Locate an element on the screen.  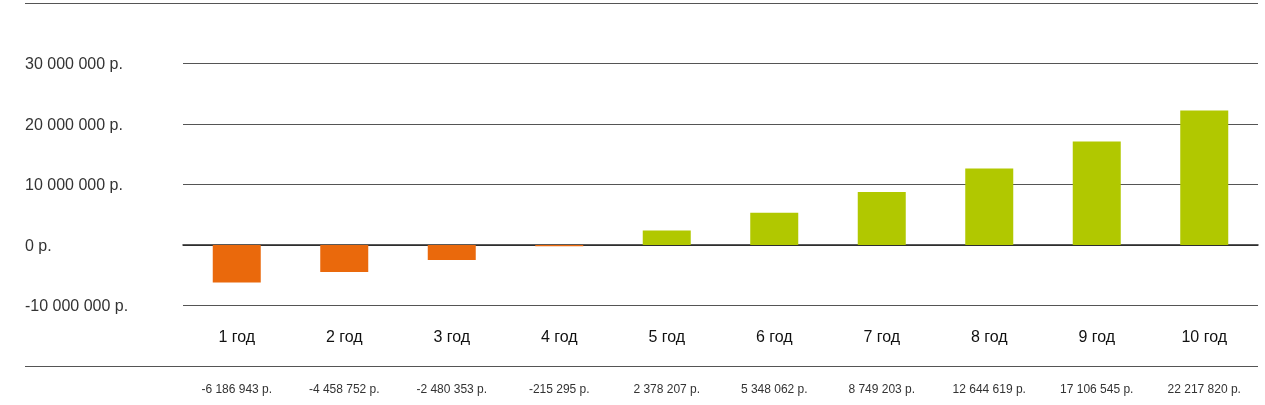
x-tick-label: 9 год is located at coordinates (1097, 336).